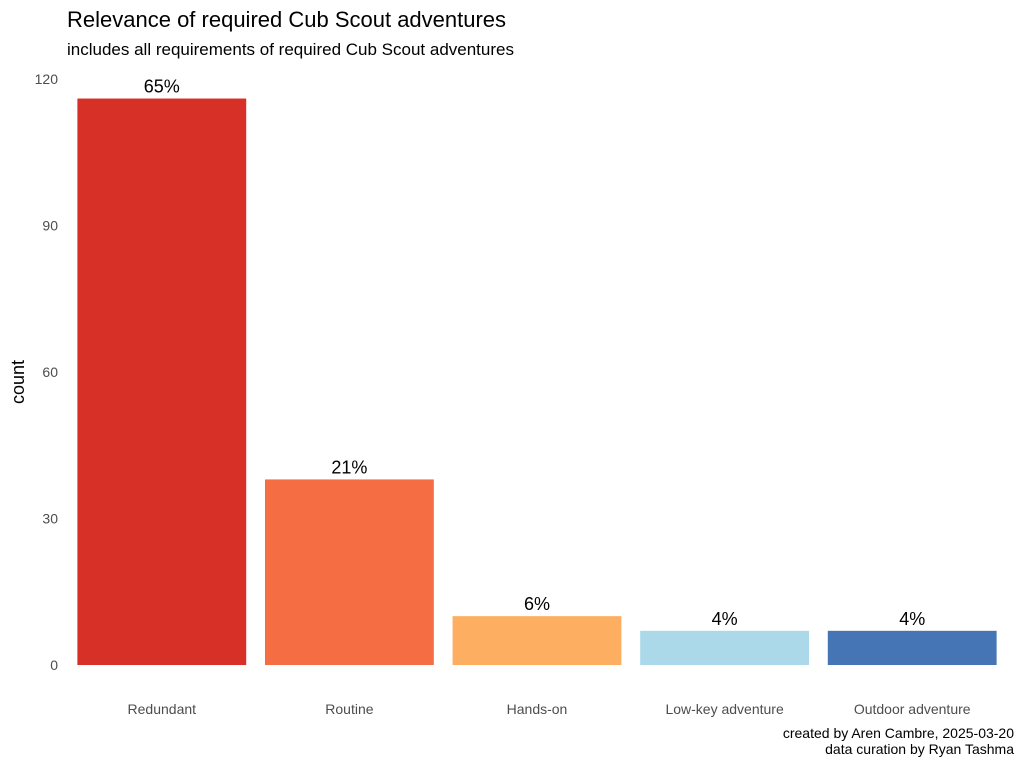 Image resolution: width=1024 pixels, height=768 pixels. What do you see at coordinates (912, 647) in the screenshot?
I see `bar-outdoor-adventure` at bounding box center [912, 647].